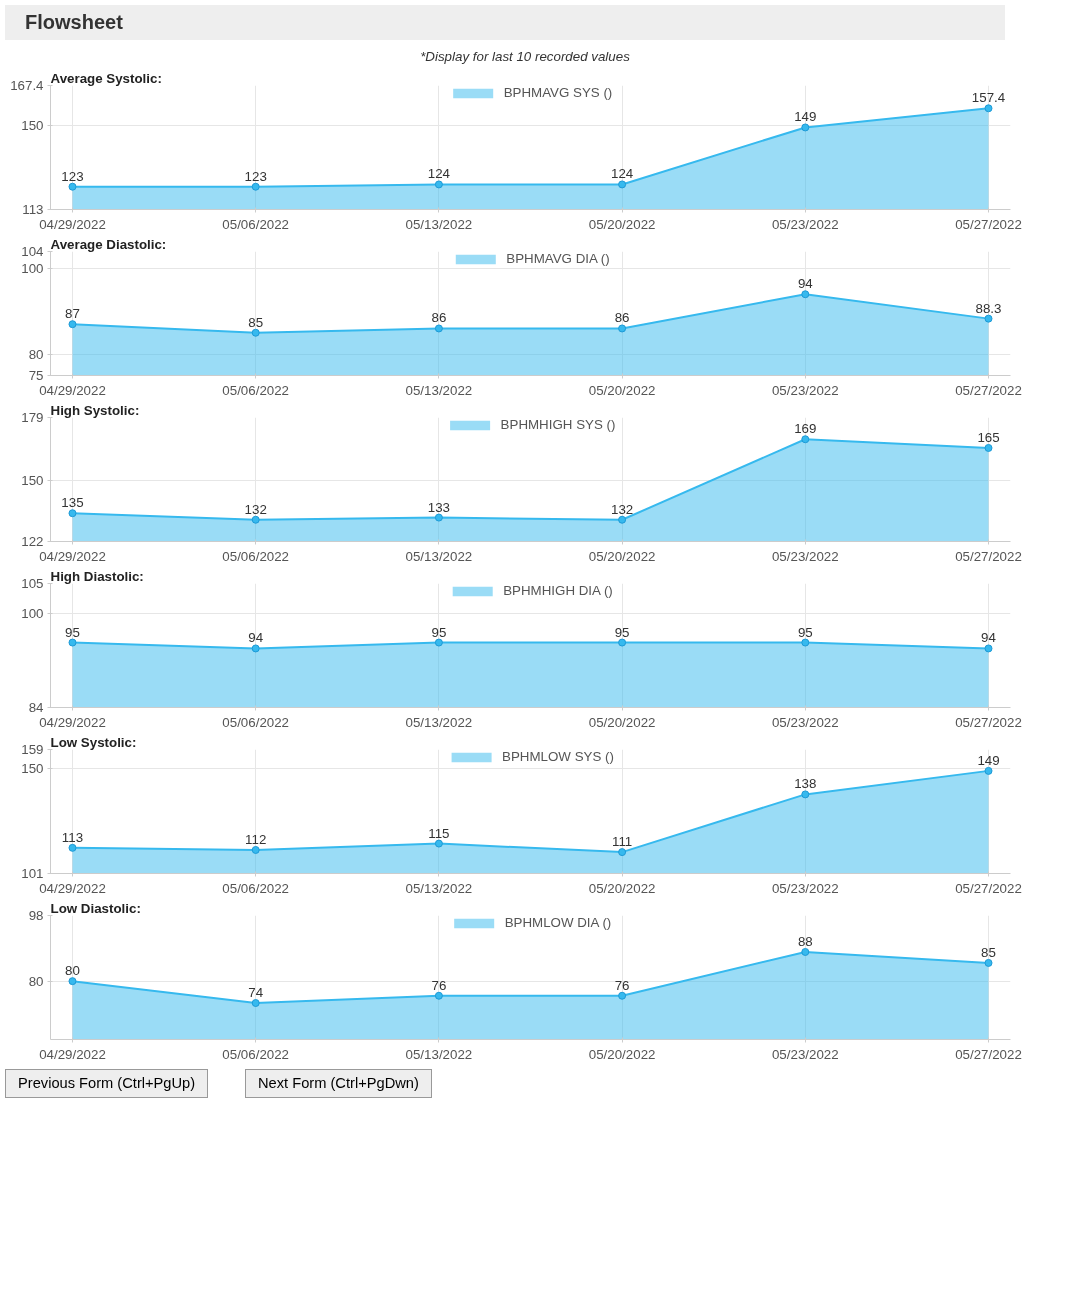  I want to click on chart-title: High Systolic:, so click(95, 410).